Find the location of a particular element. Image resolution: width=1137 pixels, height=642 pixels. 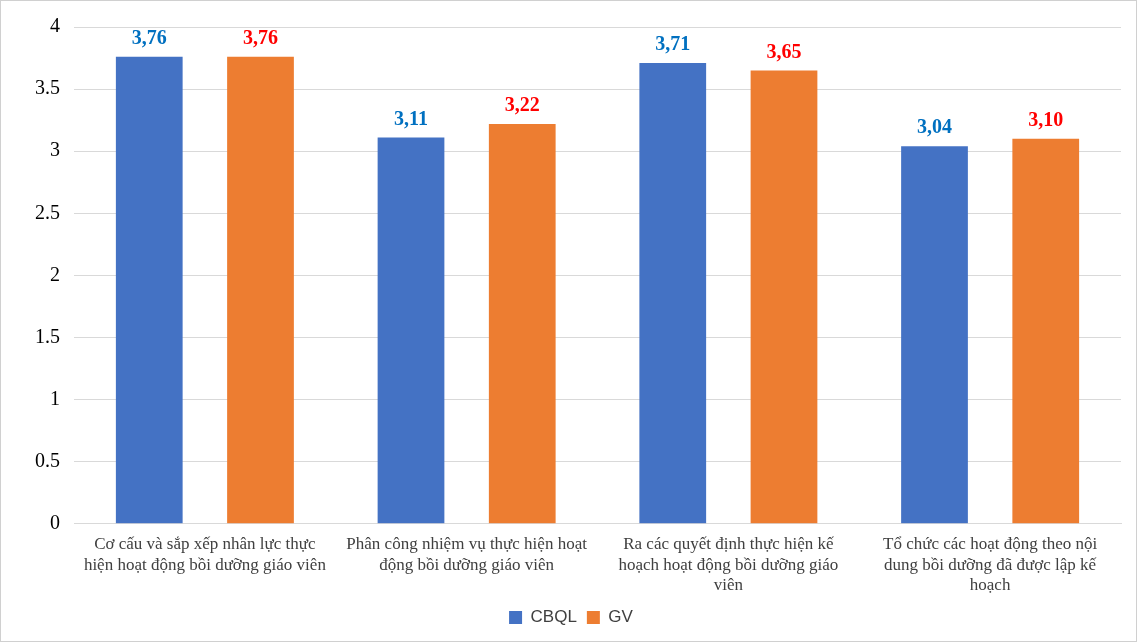

legend-label: GV is located at coordinates (621, 617).